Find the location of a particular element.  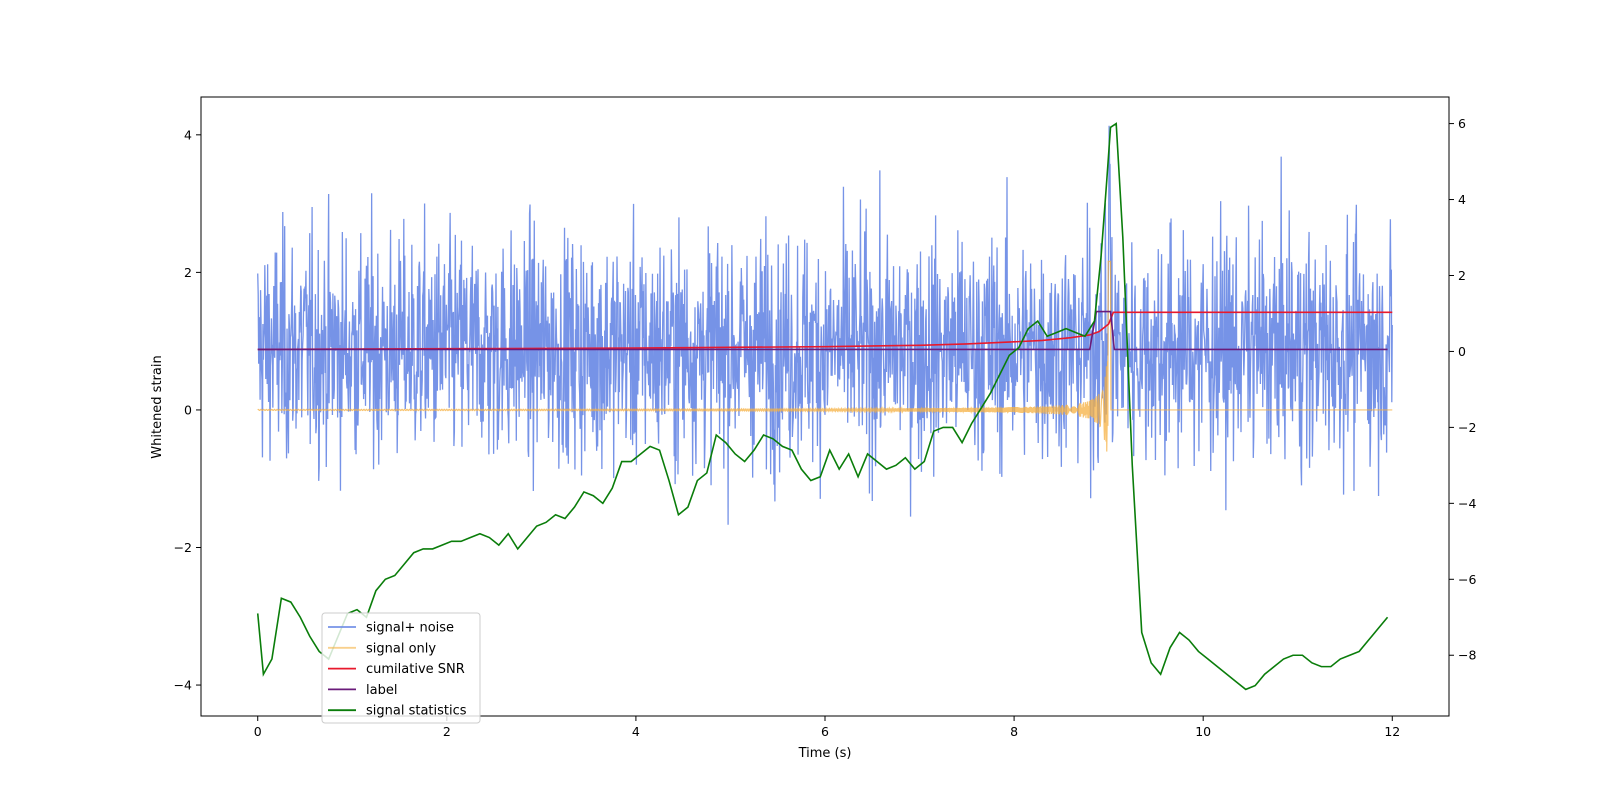

y-tick-label-right: −6 is located at coordinates (1467, 579).